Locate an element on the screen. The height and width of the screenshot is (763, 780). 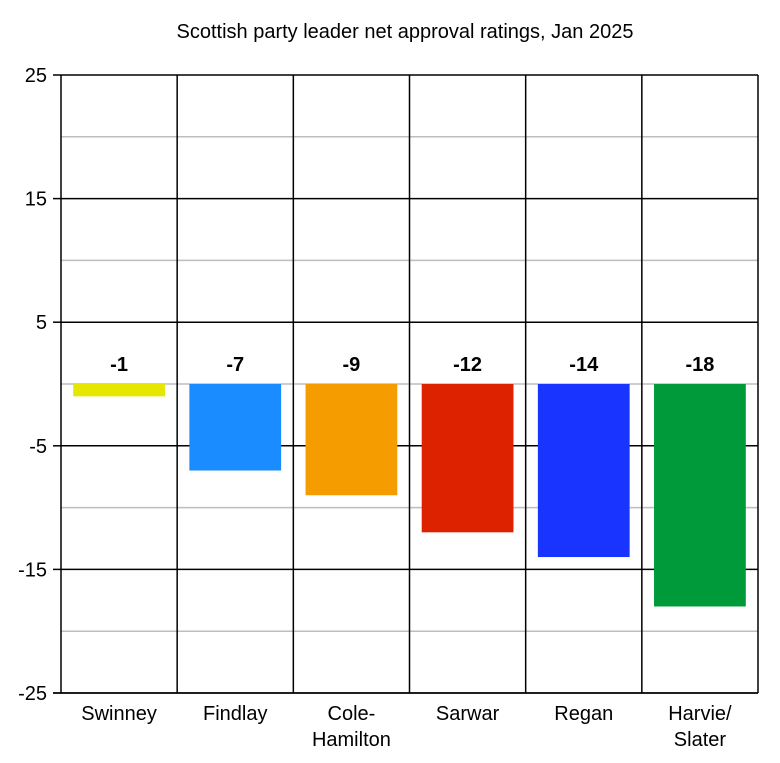
data-label: -1 is located at coordinates (119, 365).